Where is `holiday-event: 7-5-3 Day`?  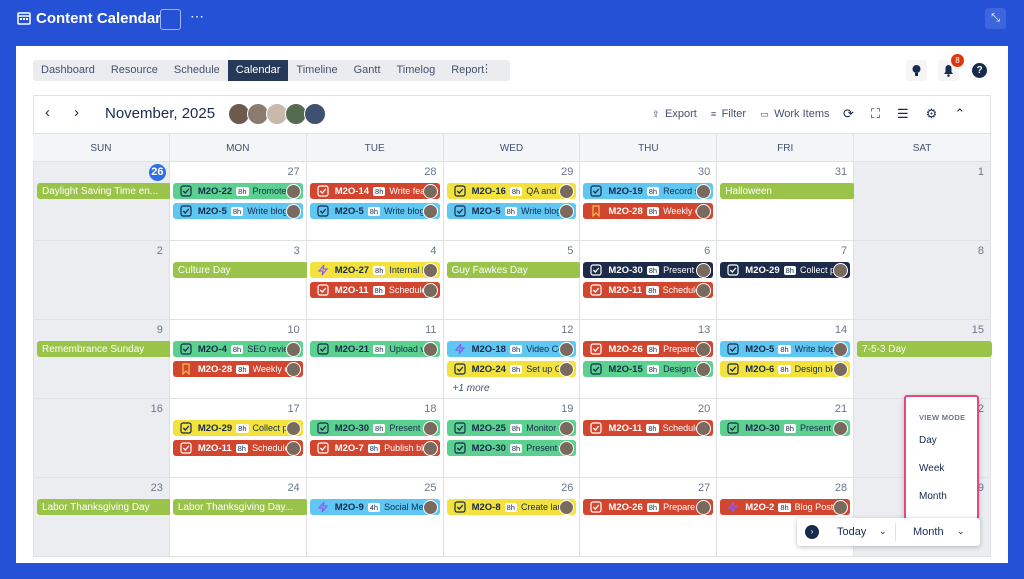 holiday-event: 7-5-3 Day is located at coordinates (924, 349).